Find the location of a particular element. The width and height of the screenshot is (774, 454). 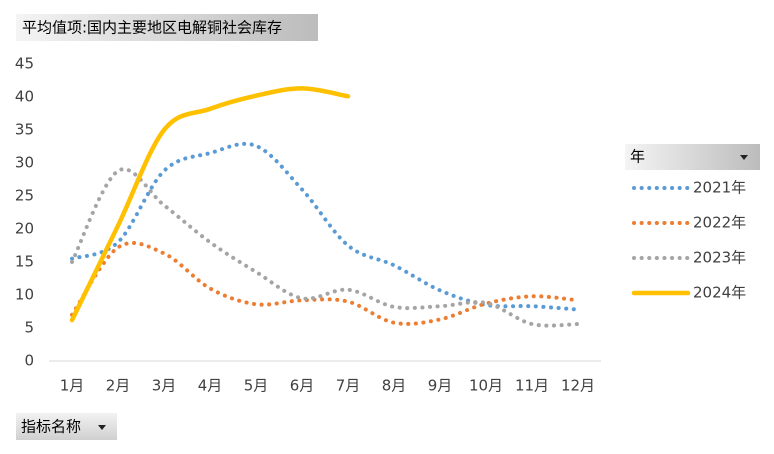

legend-button is located at coordinates (692, 157).